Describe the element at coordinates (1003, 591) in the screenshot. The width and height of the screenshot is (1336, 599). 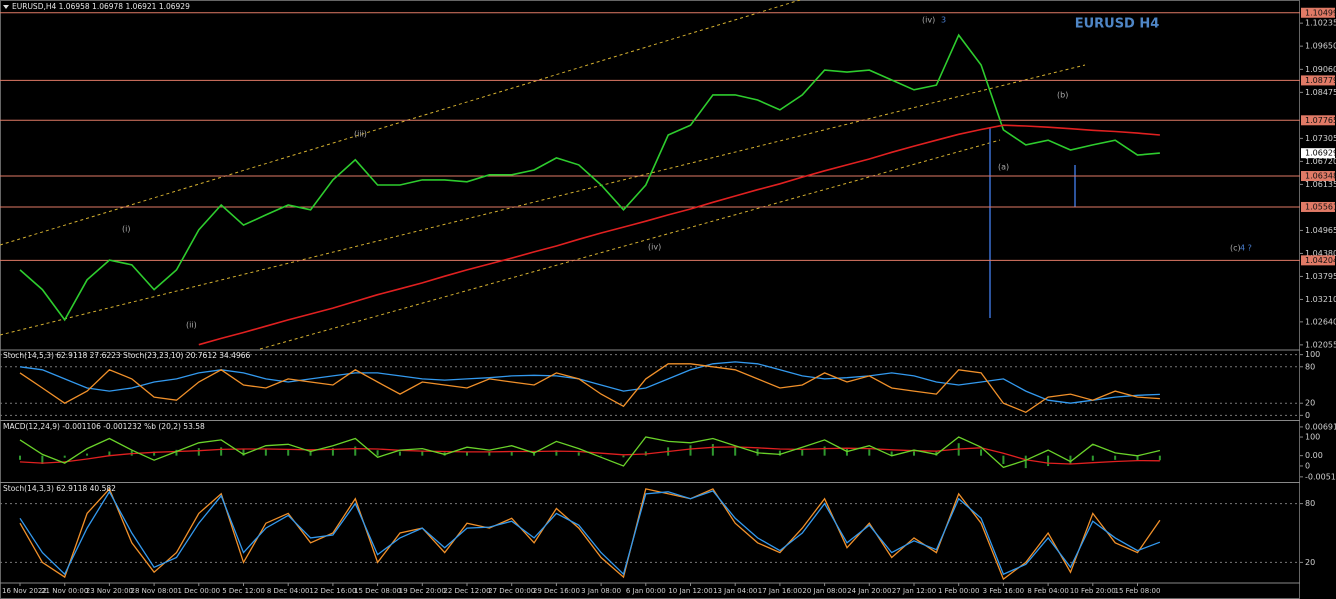
I see `x-tick-label: 3 Feb 16:00` at that location.